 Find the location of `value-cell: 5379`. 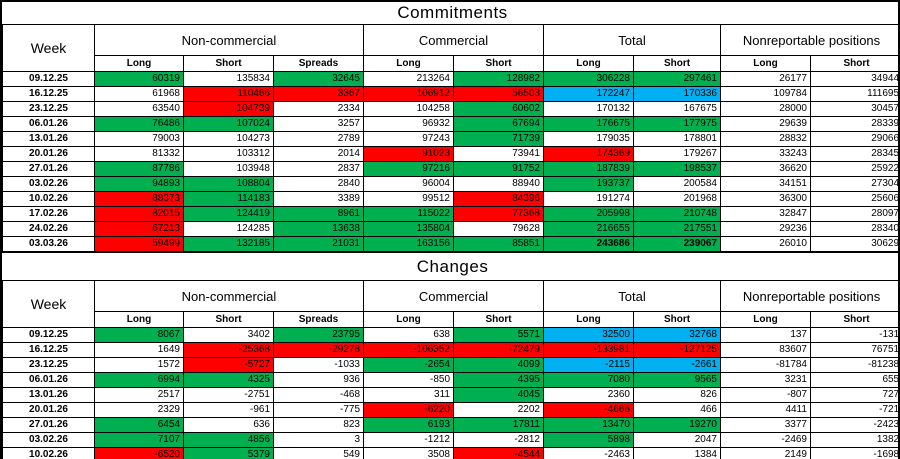

value-cell: 5379 is located at coordinates (228, 453).